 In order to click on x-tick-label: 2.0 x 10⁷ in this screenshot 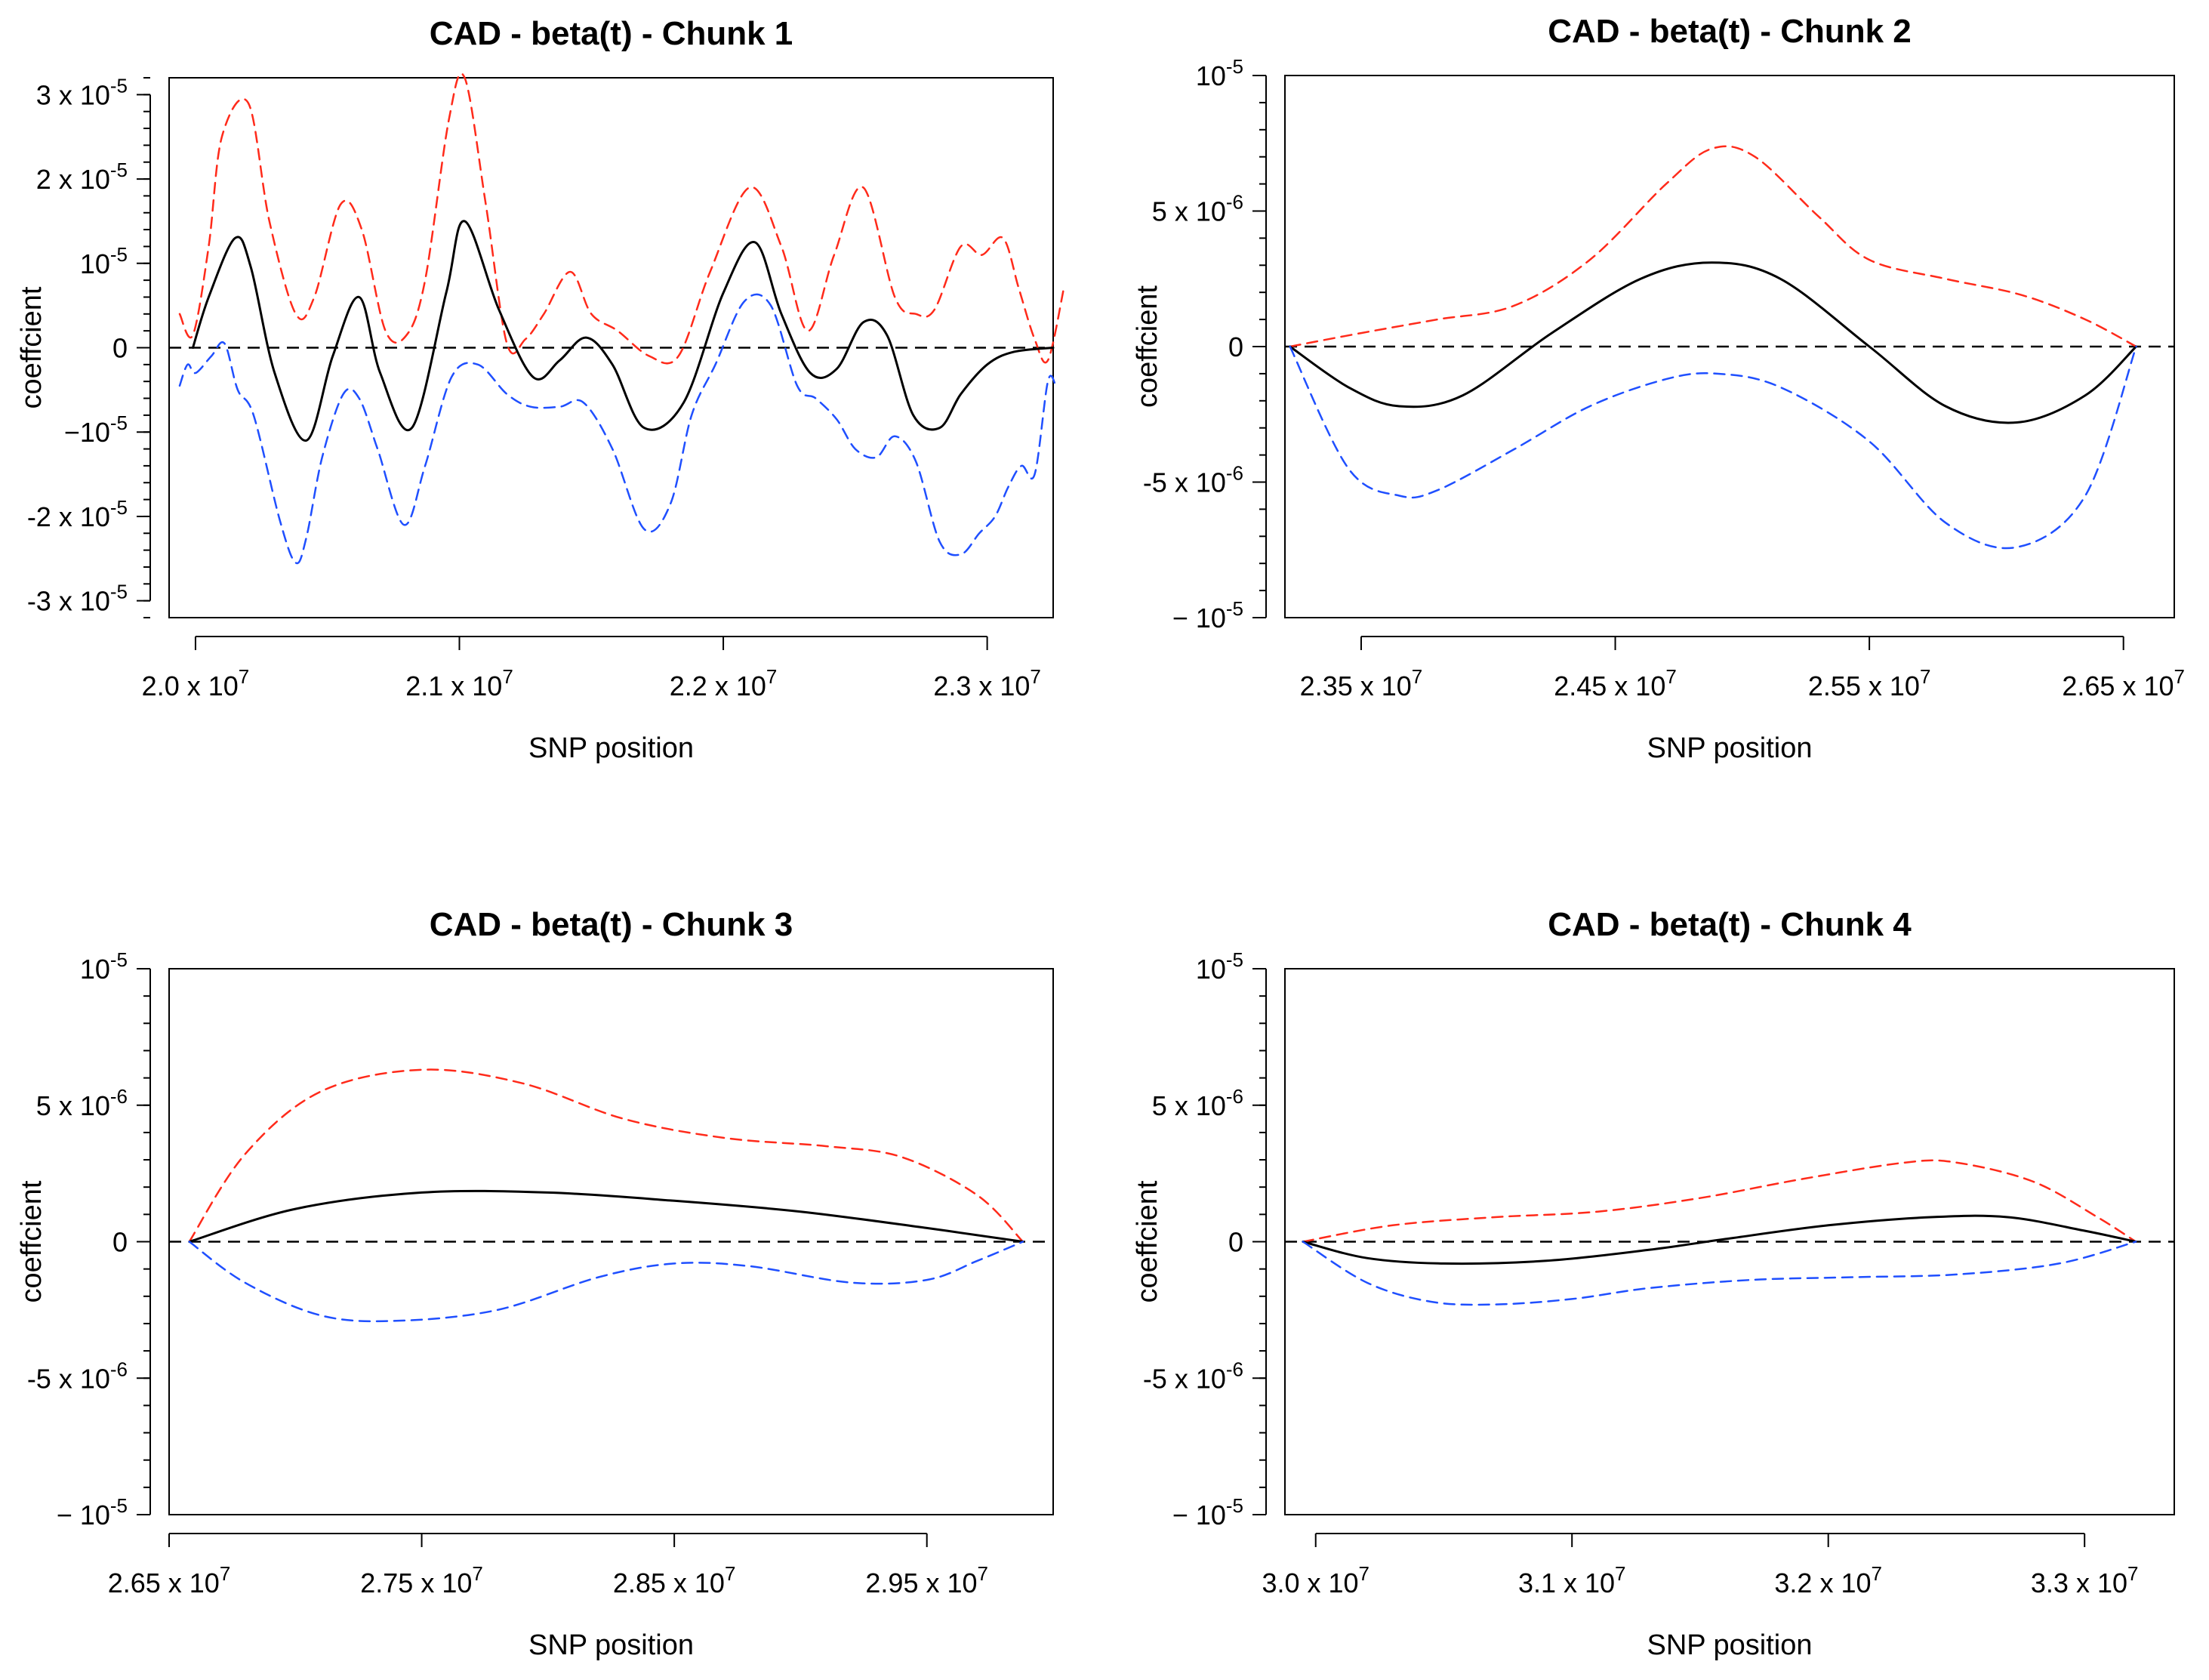, I will do `click(196, 683)`.